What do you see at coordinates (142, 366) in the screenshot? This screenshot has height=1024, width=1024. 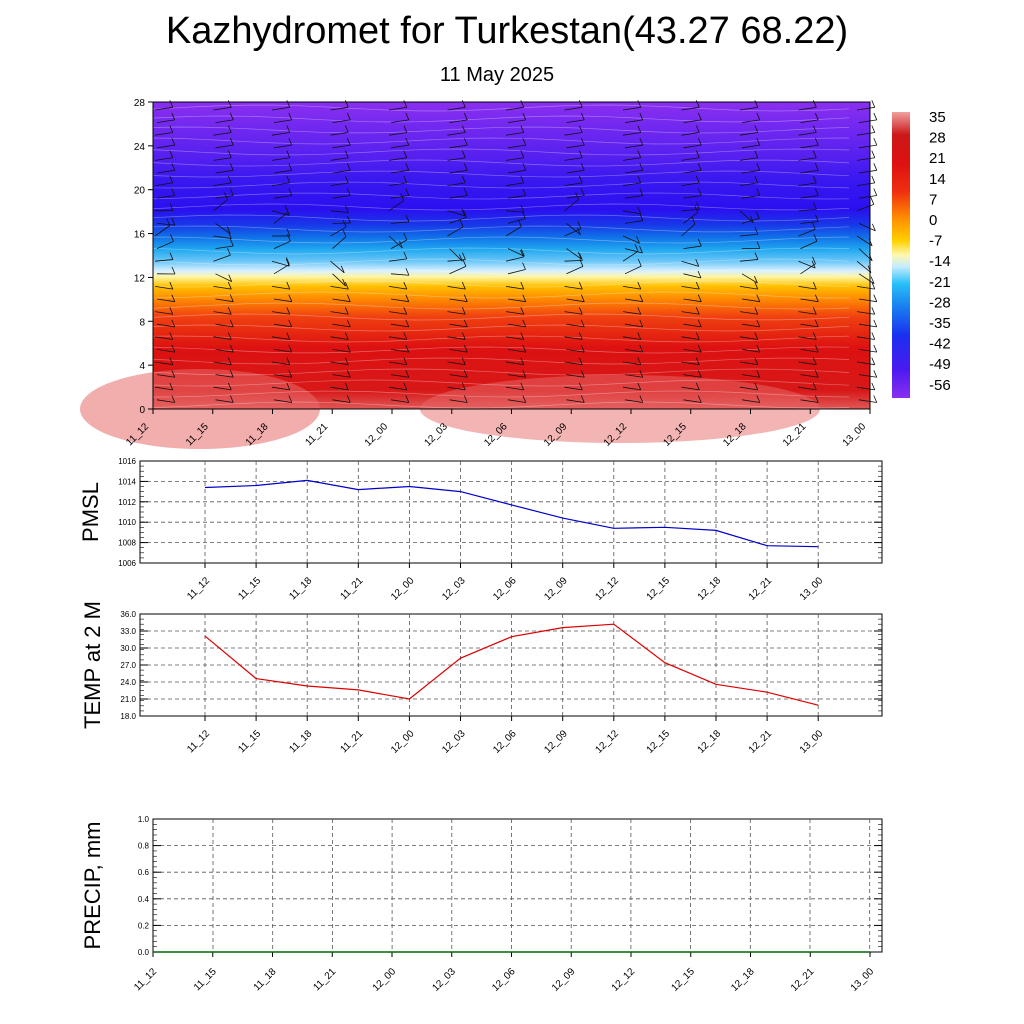 I see `heatmap-ytick-label: 4` at bounding box center [142, 366].